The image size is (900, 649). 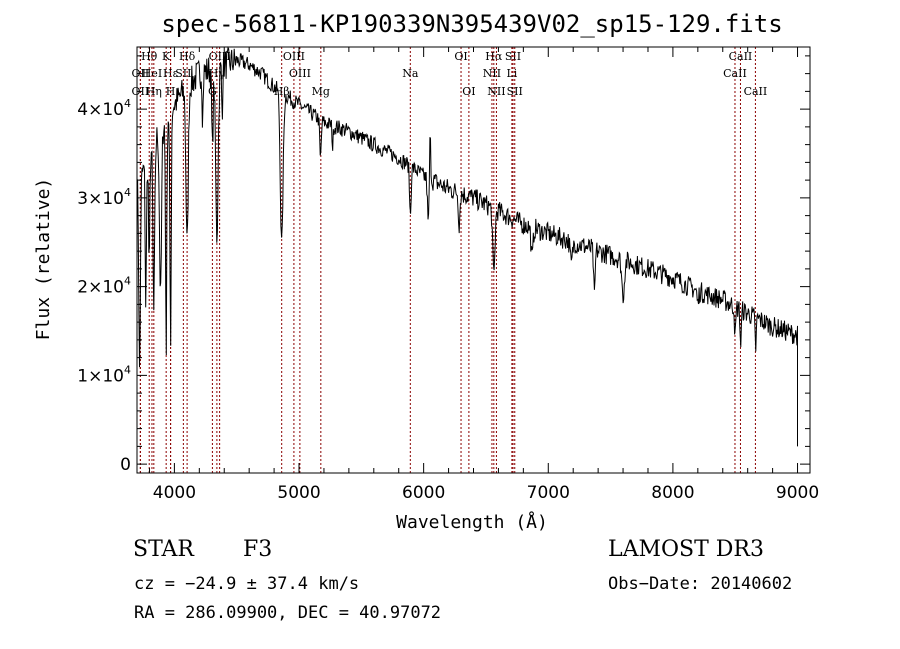 I want to click on spectral-line-label: Hη, so click(x=154, y=91).